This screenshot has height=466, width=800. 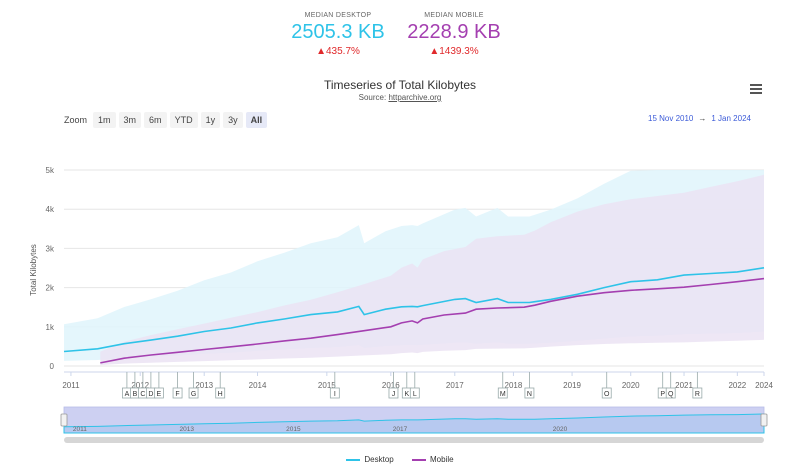 I want to click on x-tick-label: 2020, so click(x=631, y=385).